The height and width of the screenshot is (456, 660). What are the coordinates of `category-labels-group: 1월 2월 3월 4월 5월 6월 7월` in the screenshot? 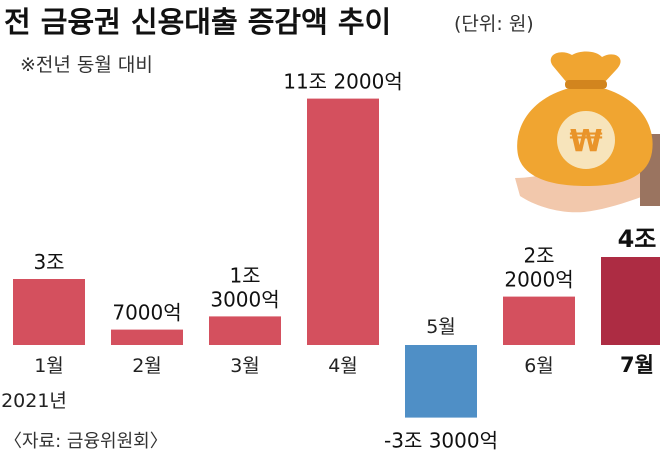 It's located at (344, 346).